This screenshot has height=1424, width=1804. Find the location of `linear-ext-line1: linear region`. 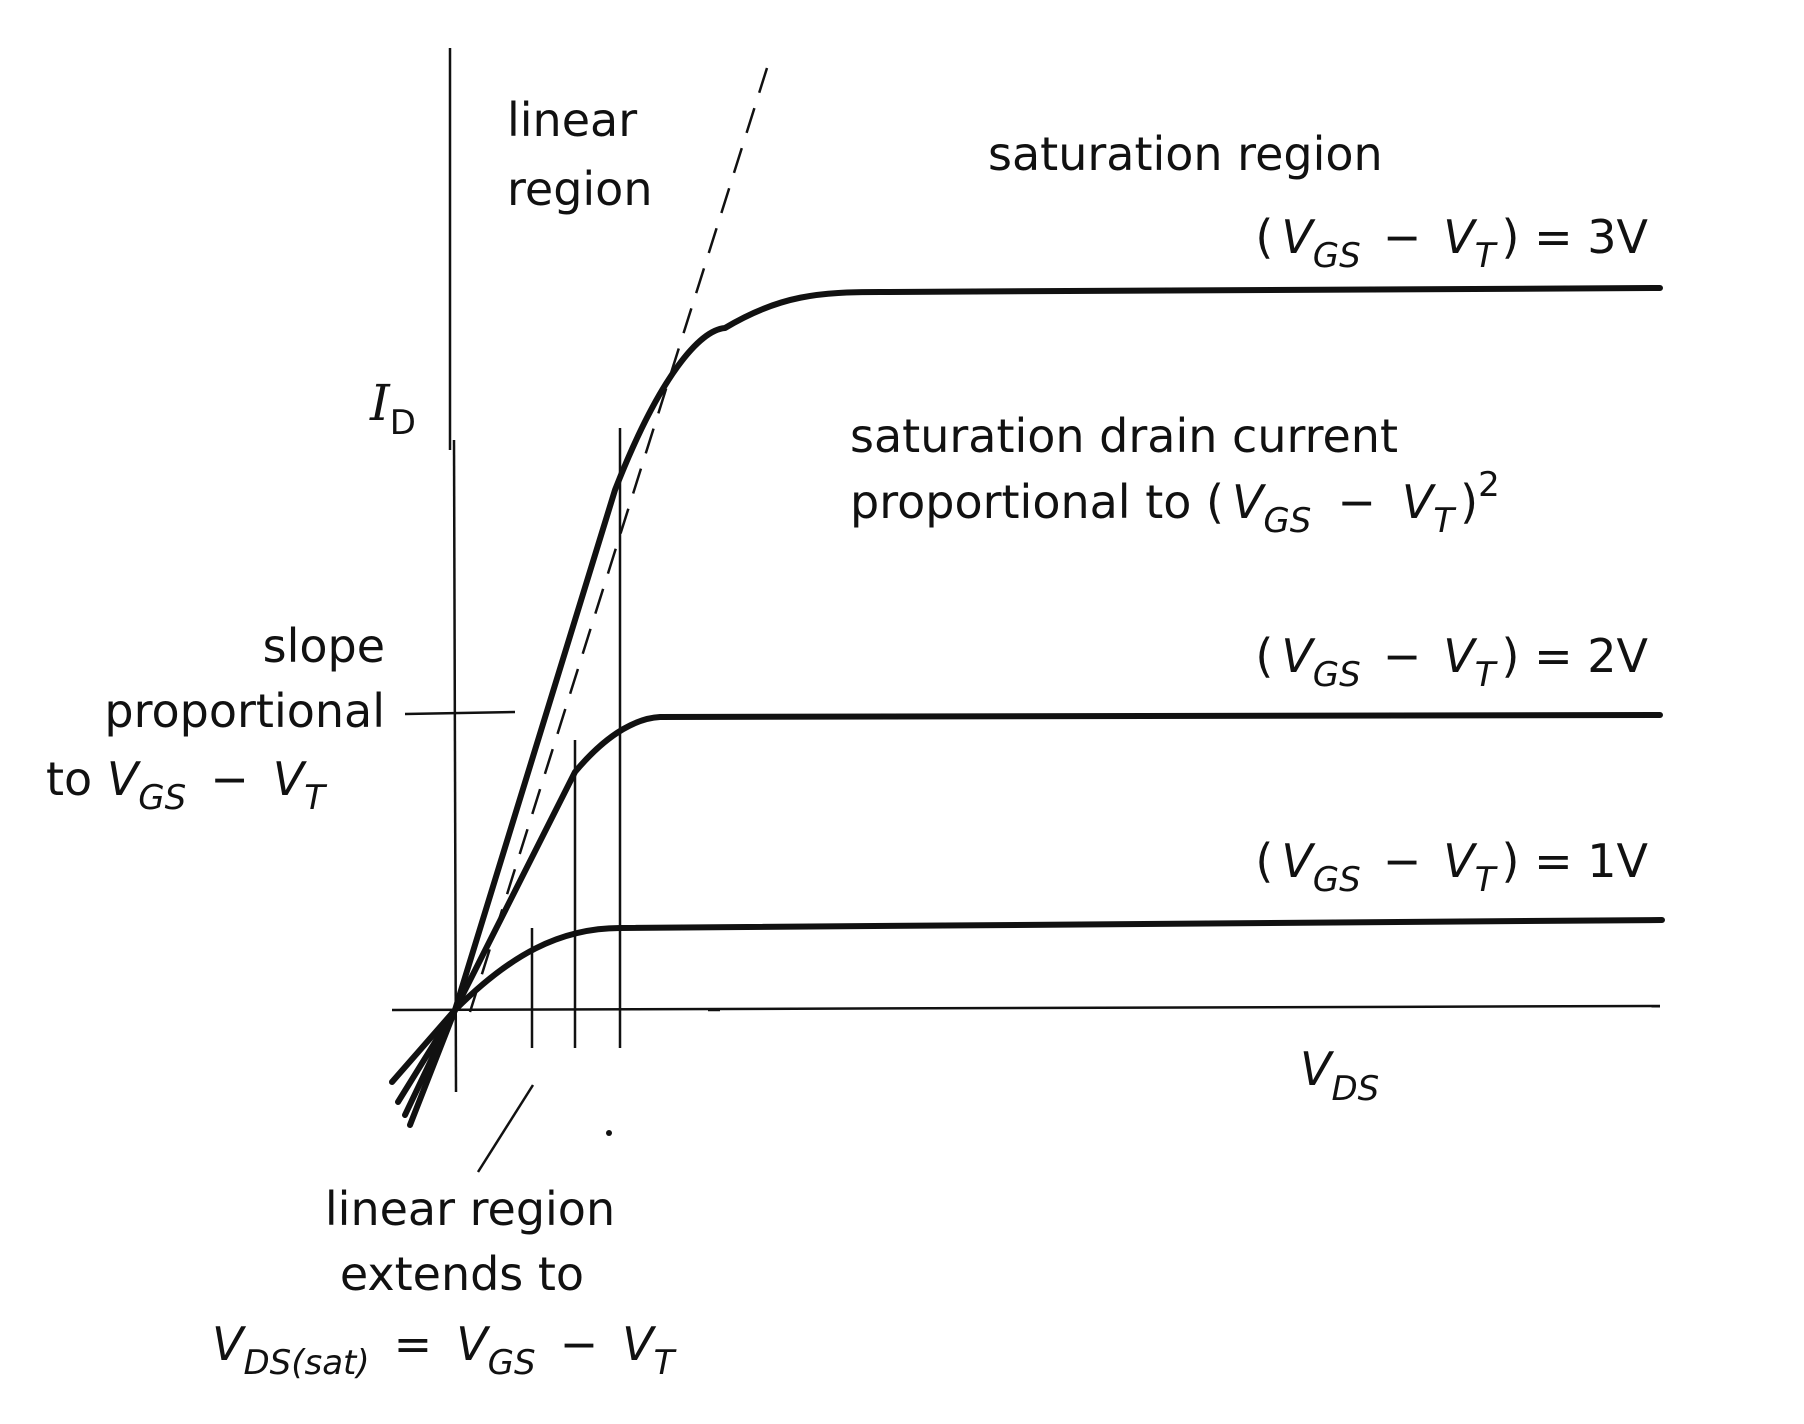

linear-ext-line1: linear region is located at coordinates (470, 1209).